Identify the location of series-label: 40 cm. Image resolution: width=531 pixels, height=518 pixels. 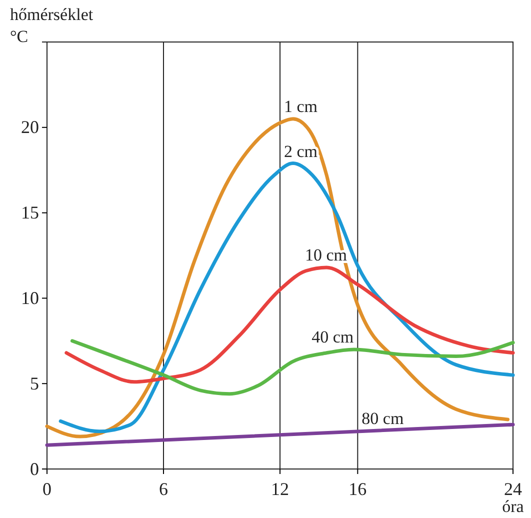
(333, 336).